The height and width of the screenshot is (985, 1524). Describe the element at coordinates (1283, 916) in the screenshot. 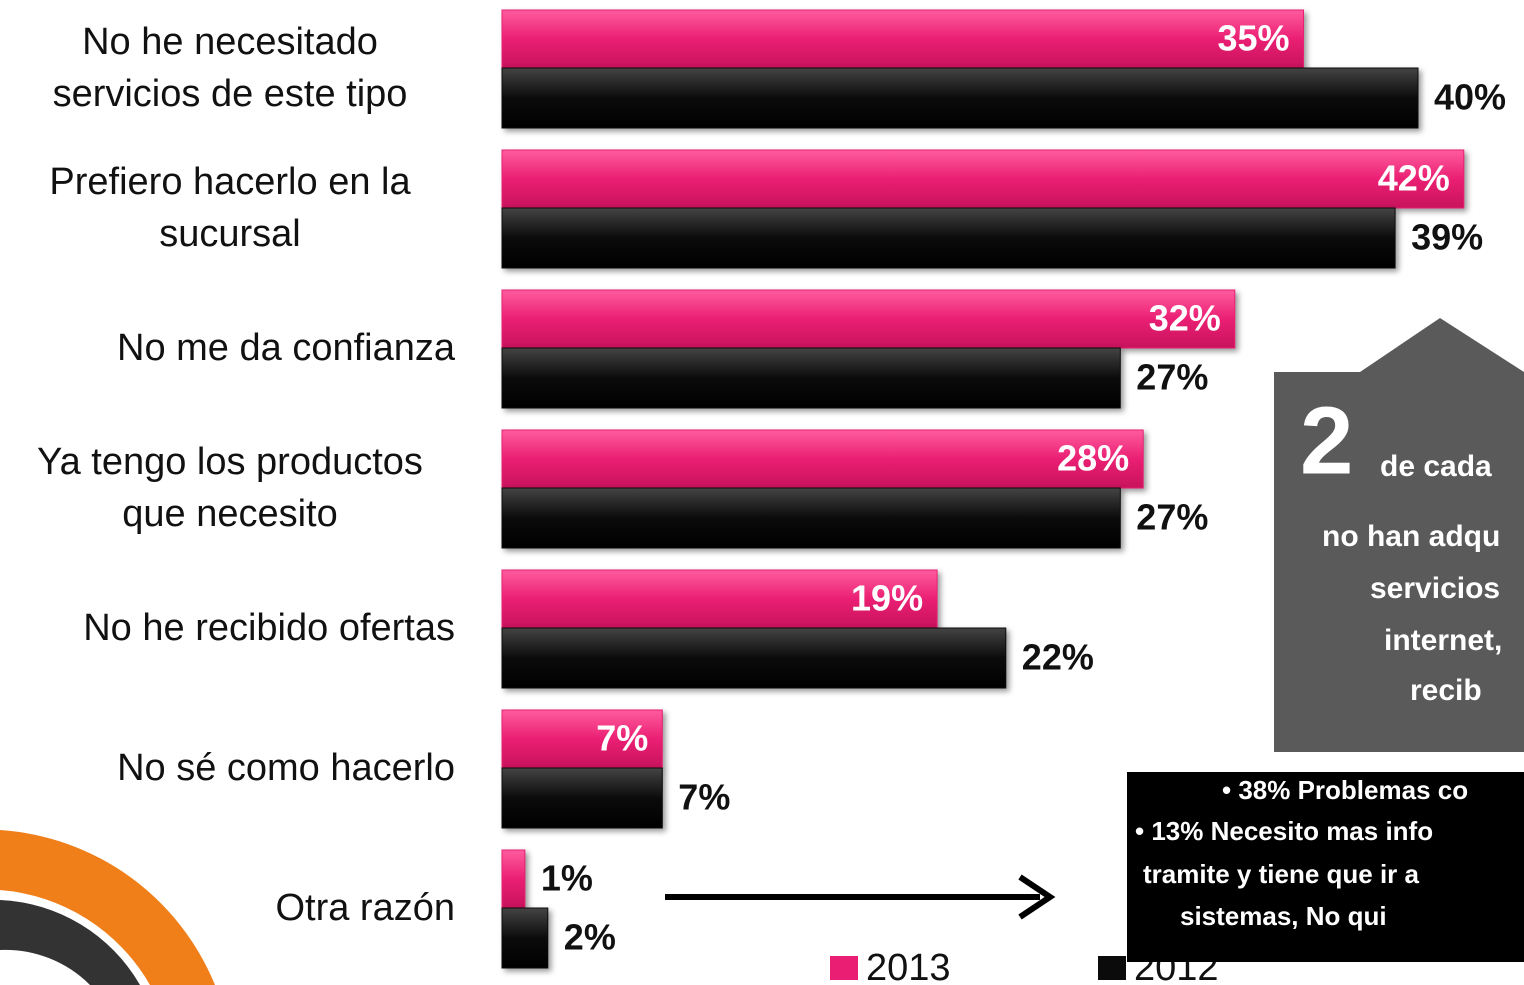

I see `note-text: sistemas, No qui` at that location.